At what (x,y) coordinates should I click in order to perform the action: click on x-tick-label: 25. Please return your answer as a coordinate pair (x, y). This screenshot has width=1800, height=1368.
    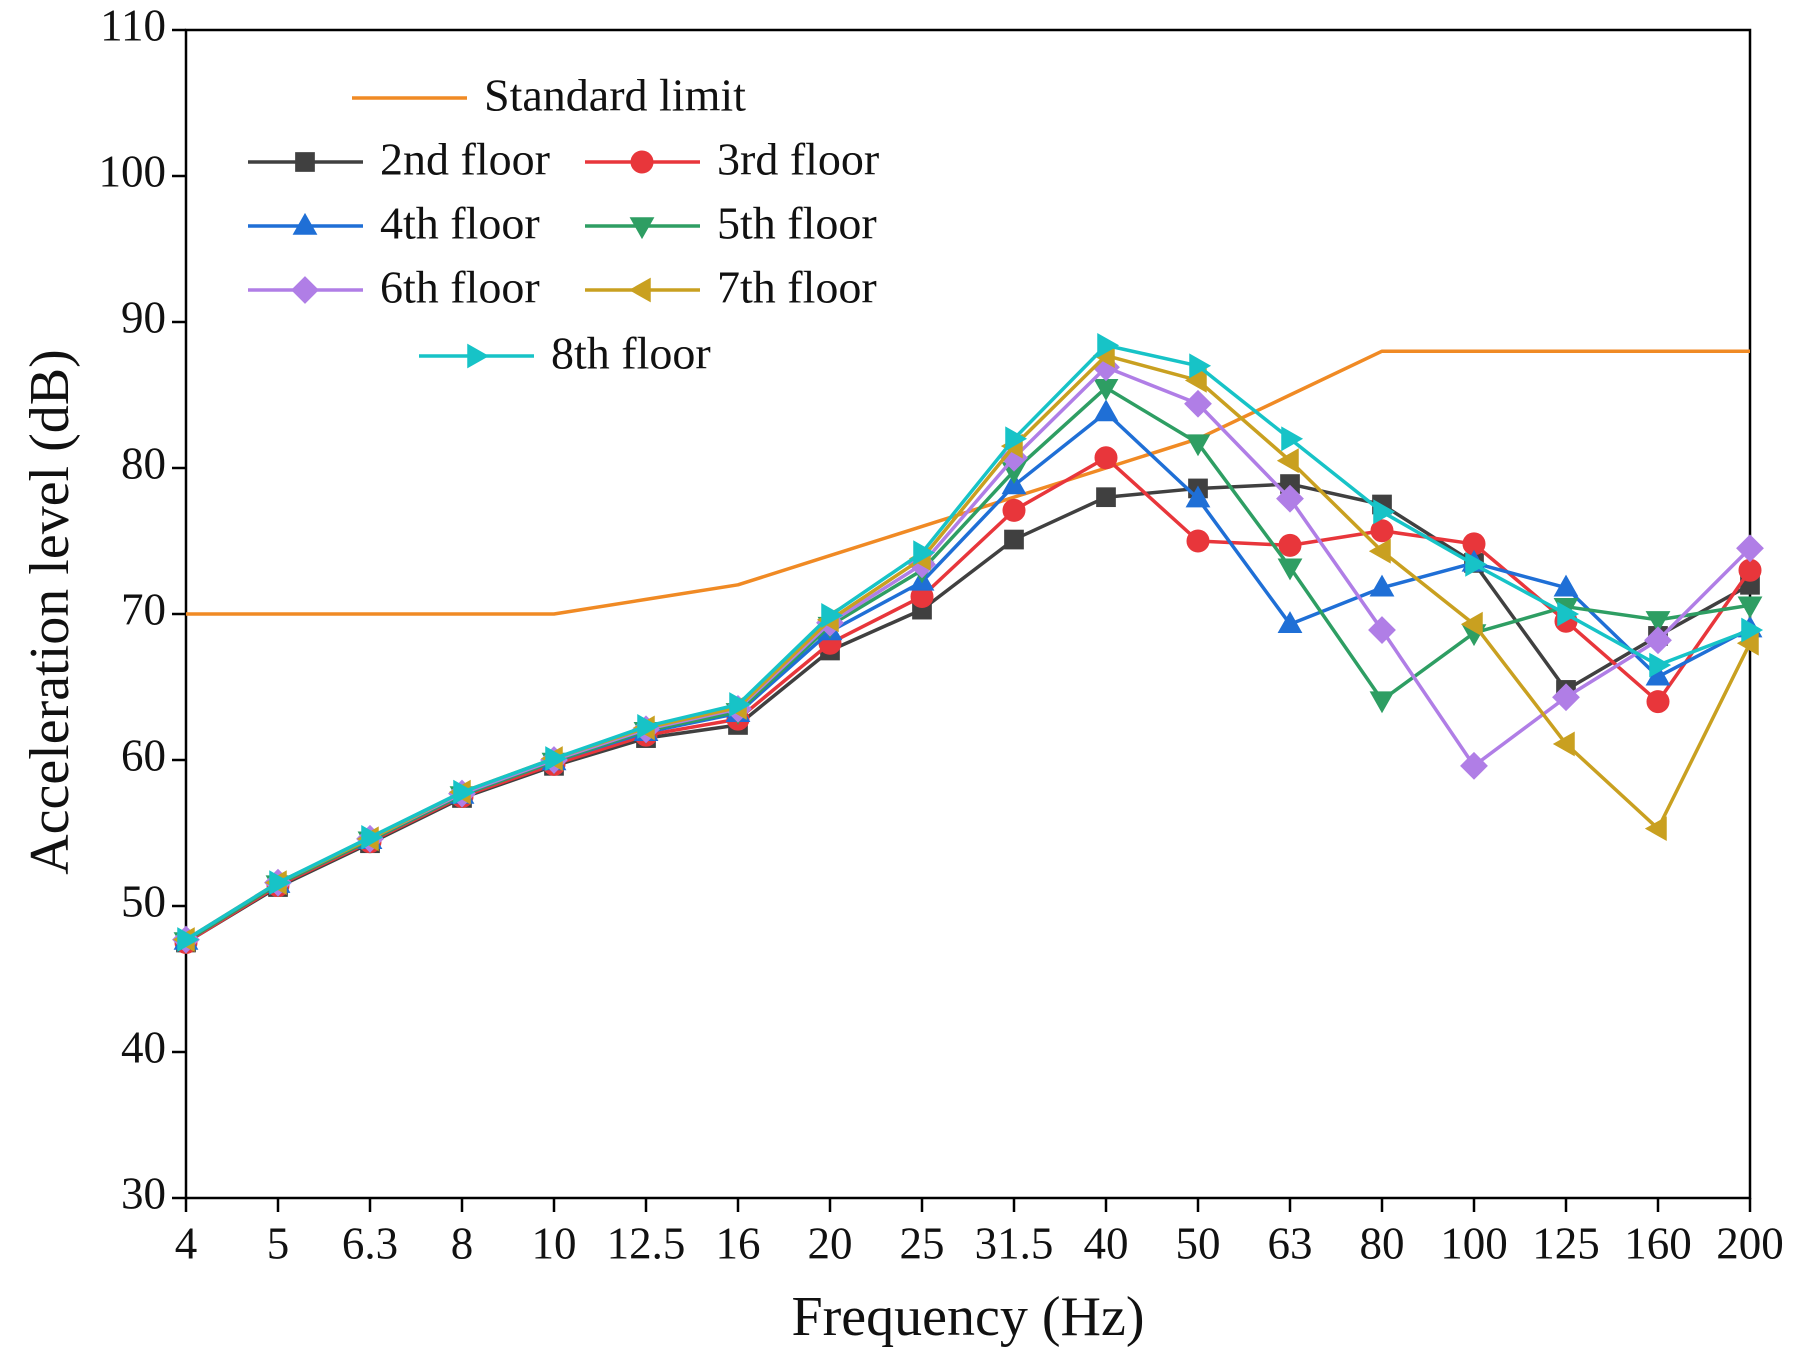
    Looking at the image, I should click on (922, 1243).